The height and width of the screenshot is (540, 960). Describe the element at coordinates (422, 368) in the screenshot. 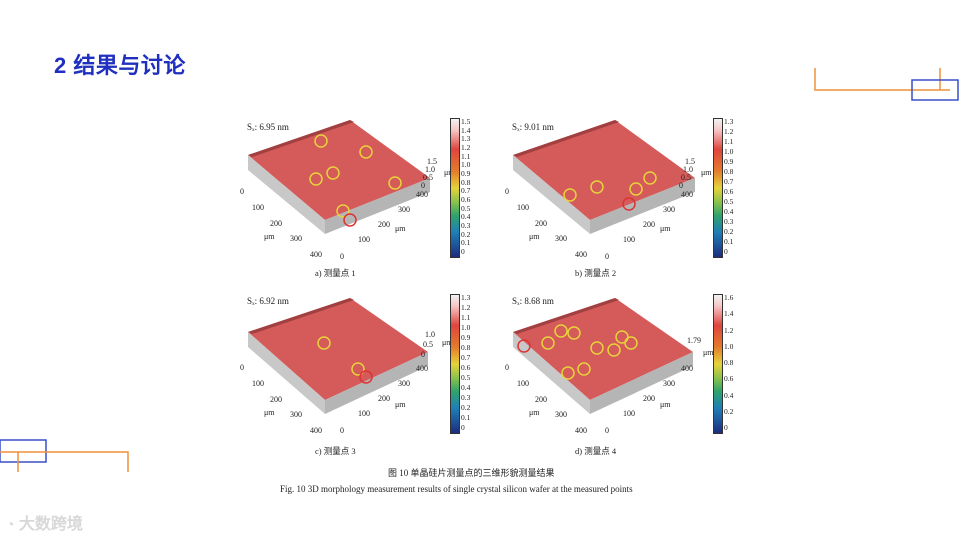

I see `ytick: 400` at that location.